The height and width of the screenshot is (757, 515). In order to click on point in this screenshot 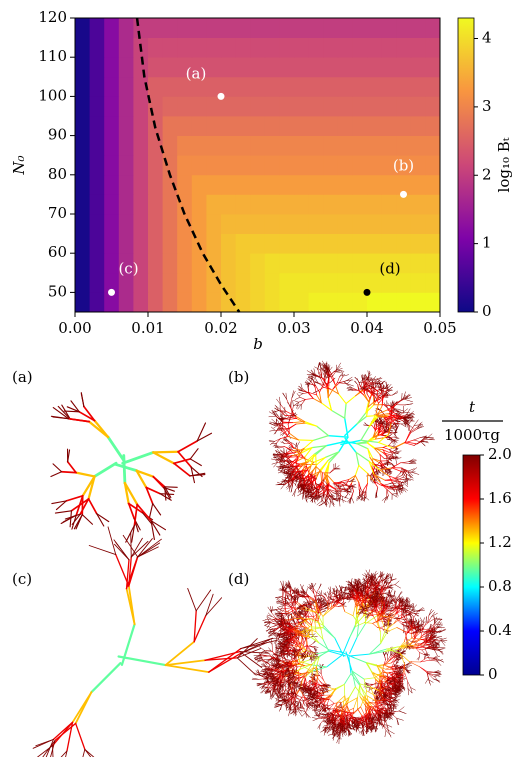, I will do `click(221, 96)`.